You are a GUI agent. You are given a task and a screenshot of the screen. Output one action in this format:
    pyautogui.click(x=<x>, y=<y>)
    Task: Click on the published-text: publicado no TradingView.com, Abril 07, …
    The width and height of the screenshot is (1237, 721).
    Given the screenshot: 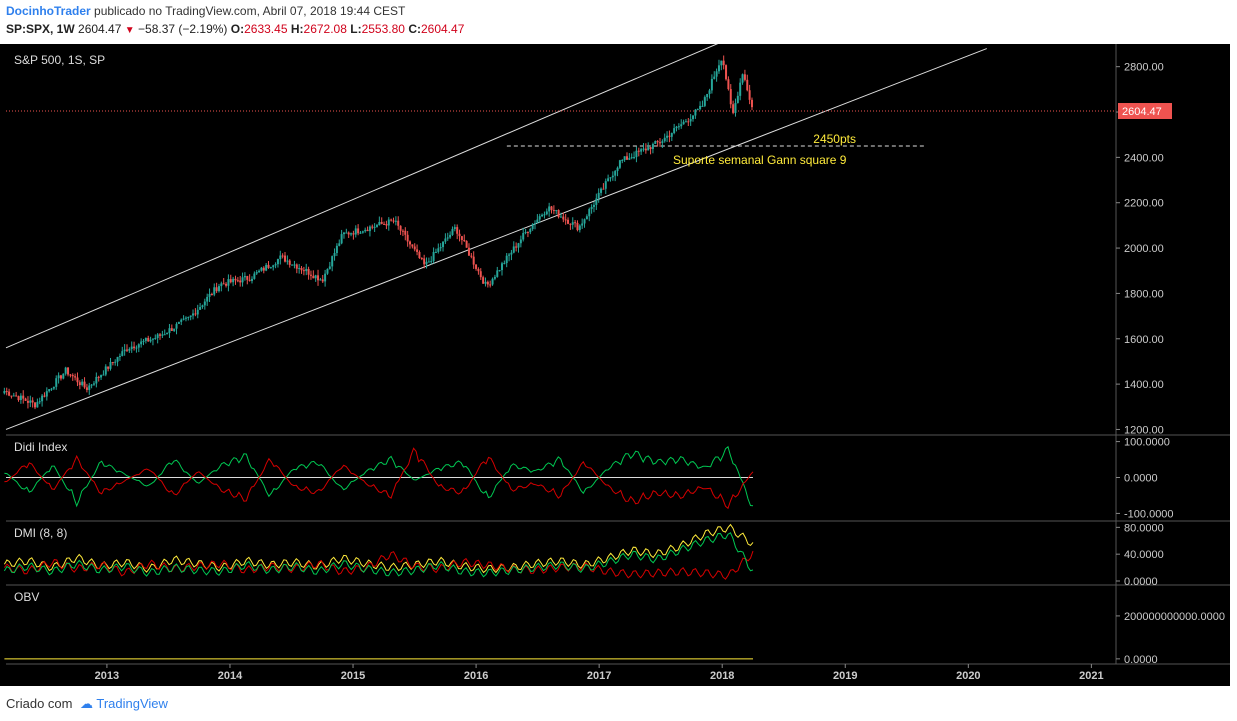 What is the action you would take?
    pyautogui.click(x=250, y=11)
    